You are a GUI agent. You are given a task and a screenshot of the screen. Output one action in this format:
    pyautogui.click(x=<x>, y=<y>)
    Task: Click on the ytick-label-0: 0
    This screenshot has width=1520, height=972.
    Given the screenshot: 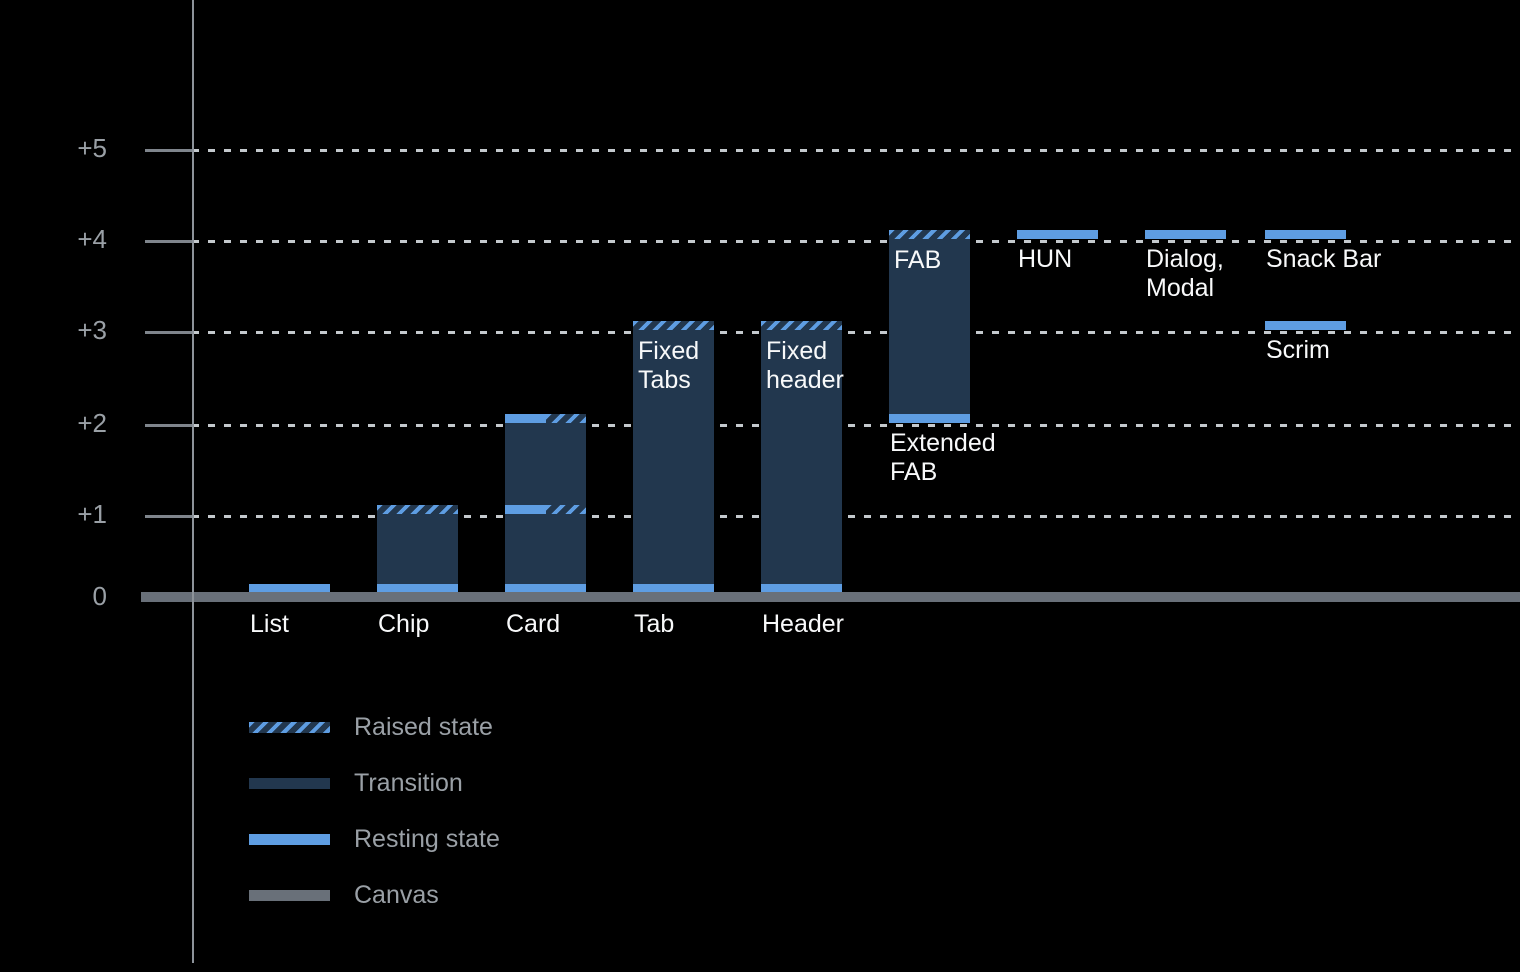 What is the action you would take?
    pyautogui.click(x=99, y=596)
    